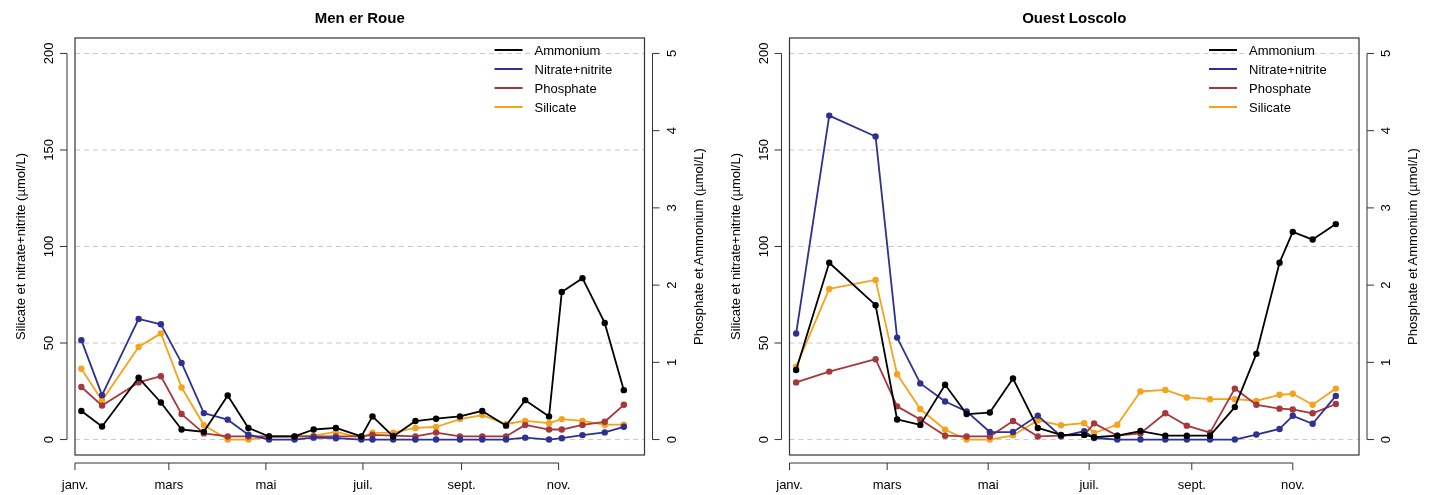 The height and width of the screenshot is (495, 1429). I want to click on chart-title: Ouest Loscolo, so click(1074, 17).